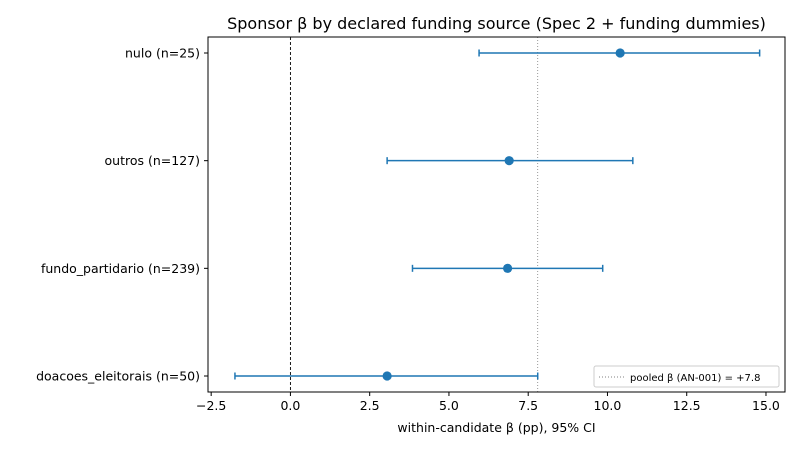  Describe the element at coordinates (290, 405) in the screenshot. I see `x-tick-label: 0.0` at that location.